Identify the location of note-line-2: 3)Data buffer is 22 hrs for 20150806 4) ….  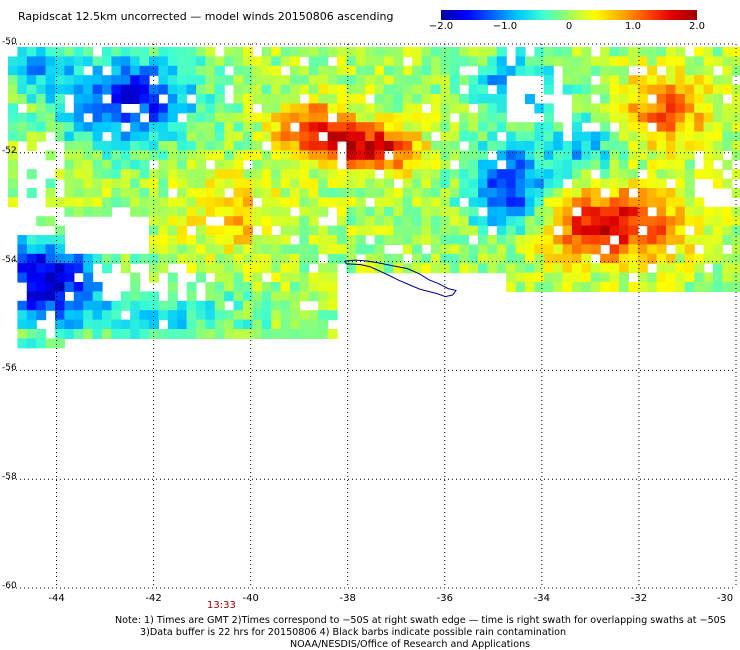
(353, 632).